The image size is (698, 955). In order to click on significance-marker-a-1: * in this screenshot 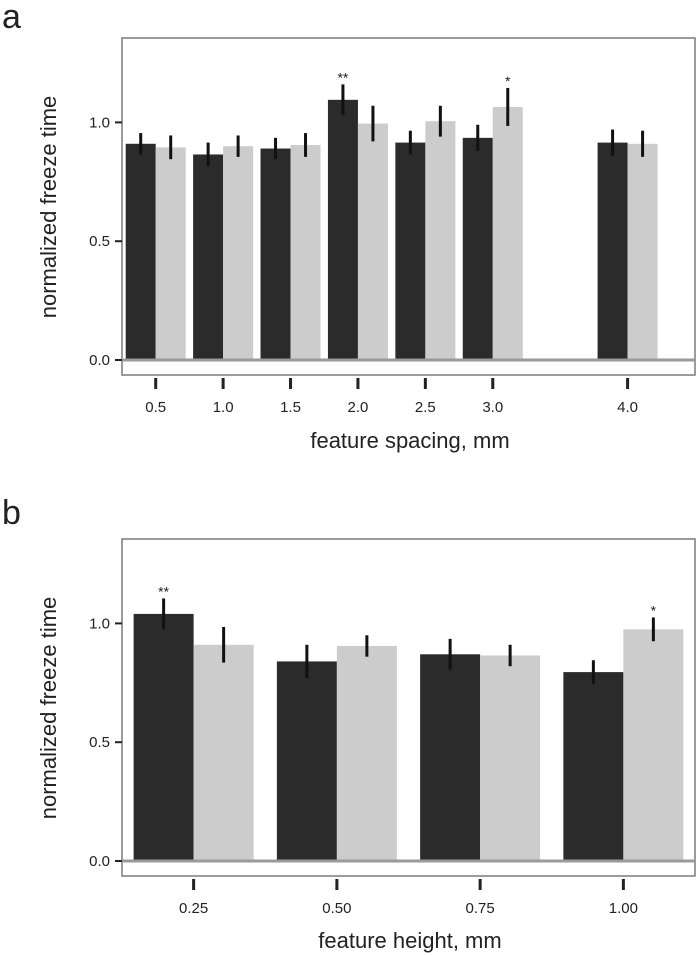, I will do `click(508, 81)`.